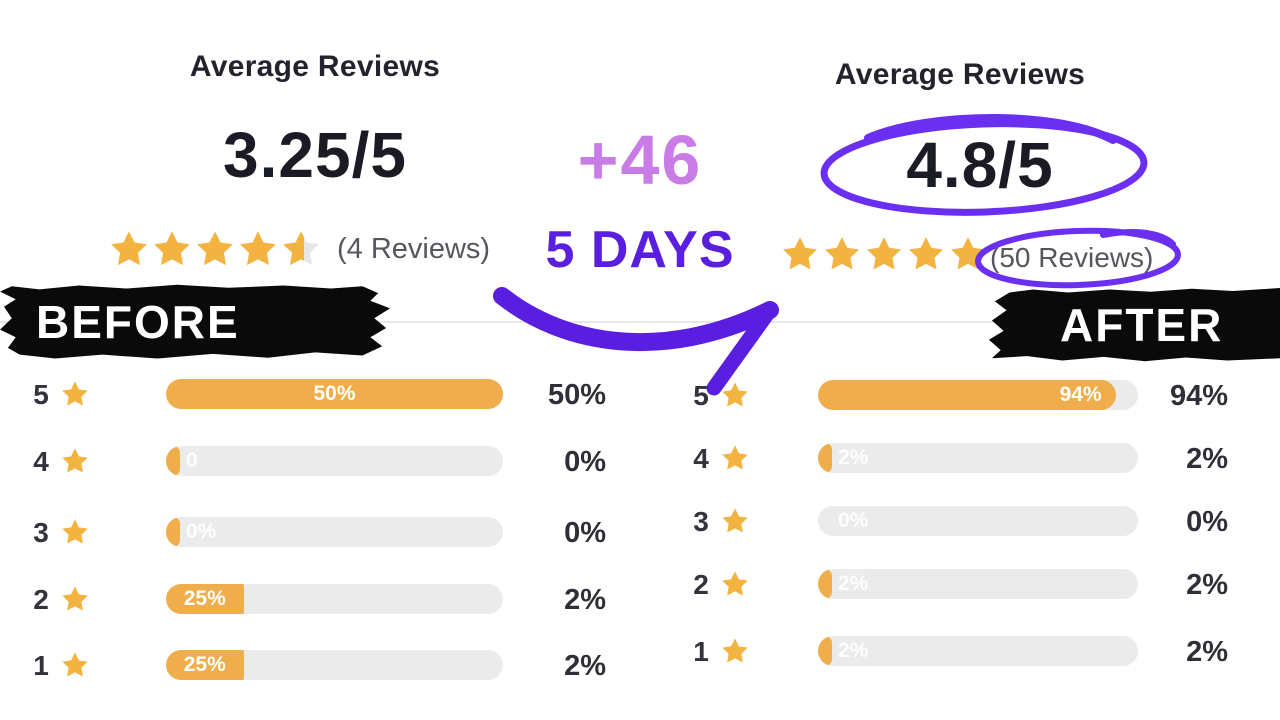 This screenshot has width=1280, height=720. What do you see at coordinates (1198, 396) in the screenshot?
I see `row-percent-value: 94%` at bounding box center [1198, 396].